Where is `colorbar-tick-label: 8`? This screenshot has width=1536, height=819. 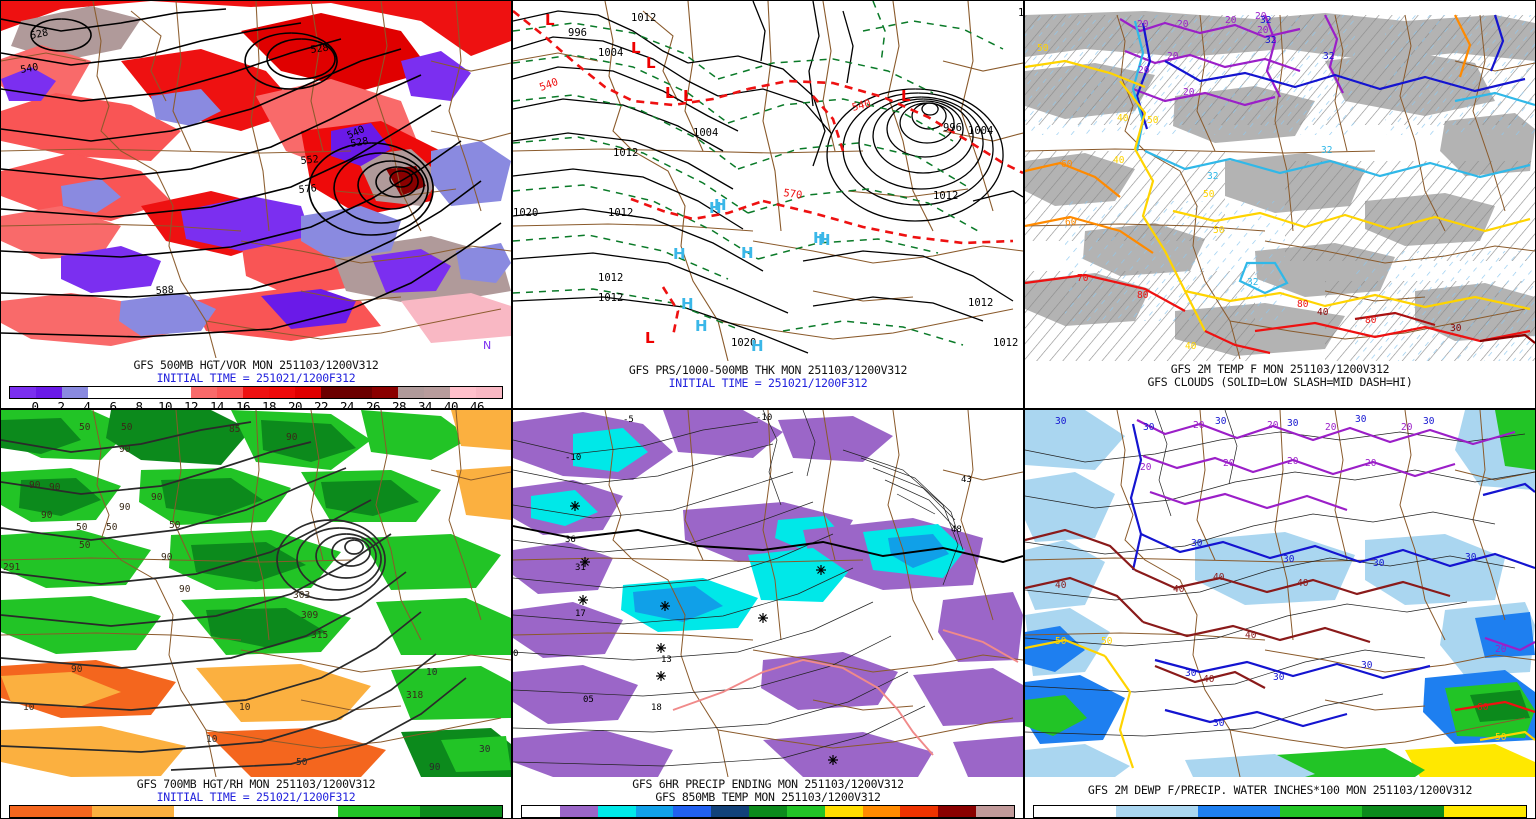
colorbar-tick-label: 8 is located at coordinates (139, 404).